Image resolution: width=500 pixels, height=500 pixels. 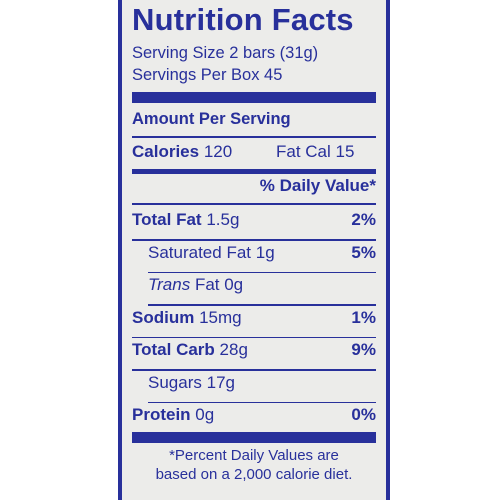 What do you see at coordinates (254, 288) in the screenshot?
I see `nutrient-row: Trans Fat 0g` at bounding box center [254, 288].